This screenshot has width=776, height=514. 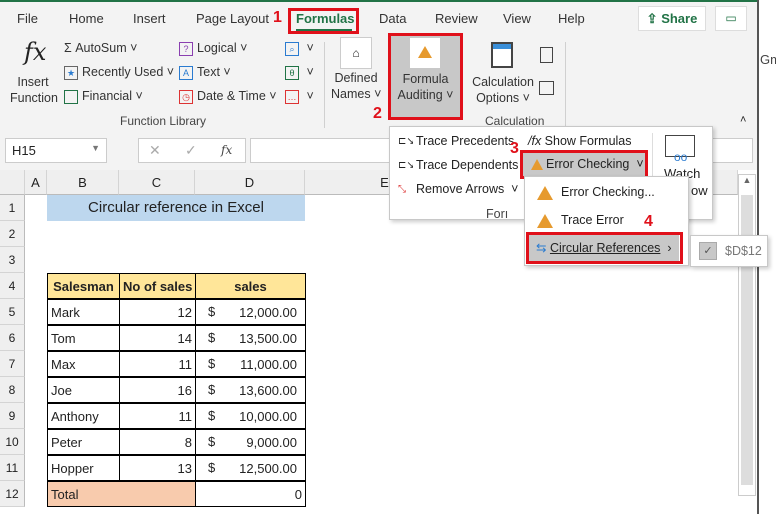 I want to click on formula-auditing-icon, so click(x=425, y=53).